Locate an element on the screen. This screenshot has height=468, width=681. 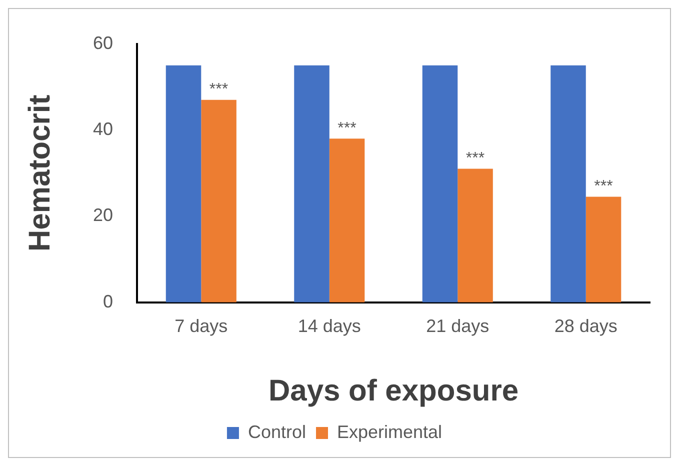
y-tick-label: 60 is located at coordinates (103, 42).